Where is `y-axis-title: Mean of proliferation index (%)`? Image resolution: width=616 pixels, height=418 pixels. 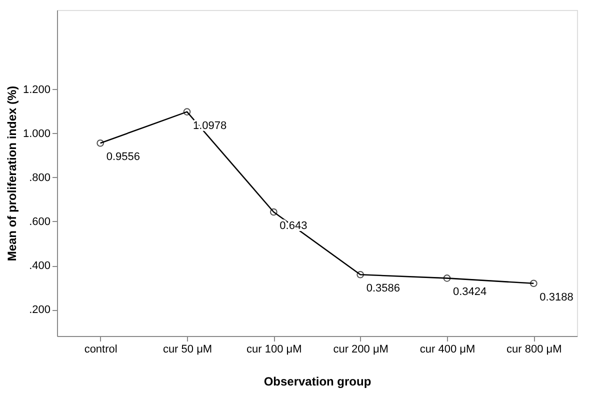 y-axis-title: Mean of proliferation index (%) is located at coordinates (11, 174).